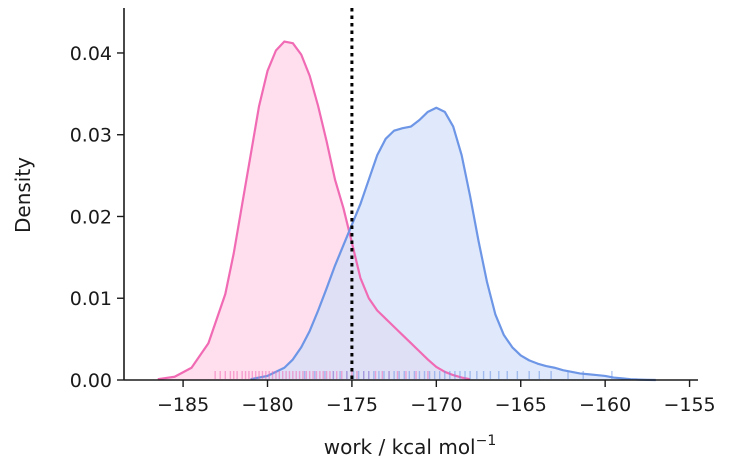 This screenshot has width=729, height=461. I want to click on y-tick-label: 0.00, so click(91, 381).